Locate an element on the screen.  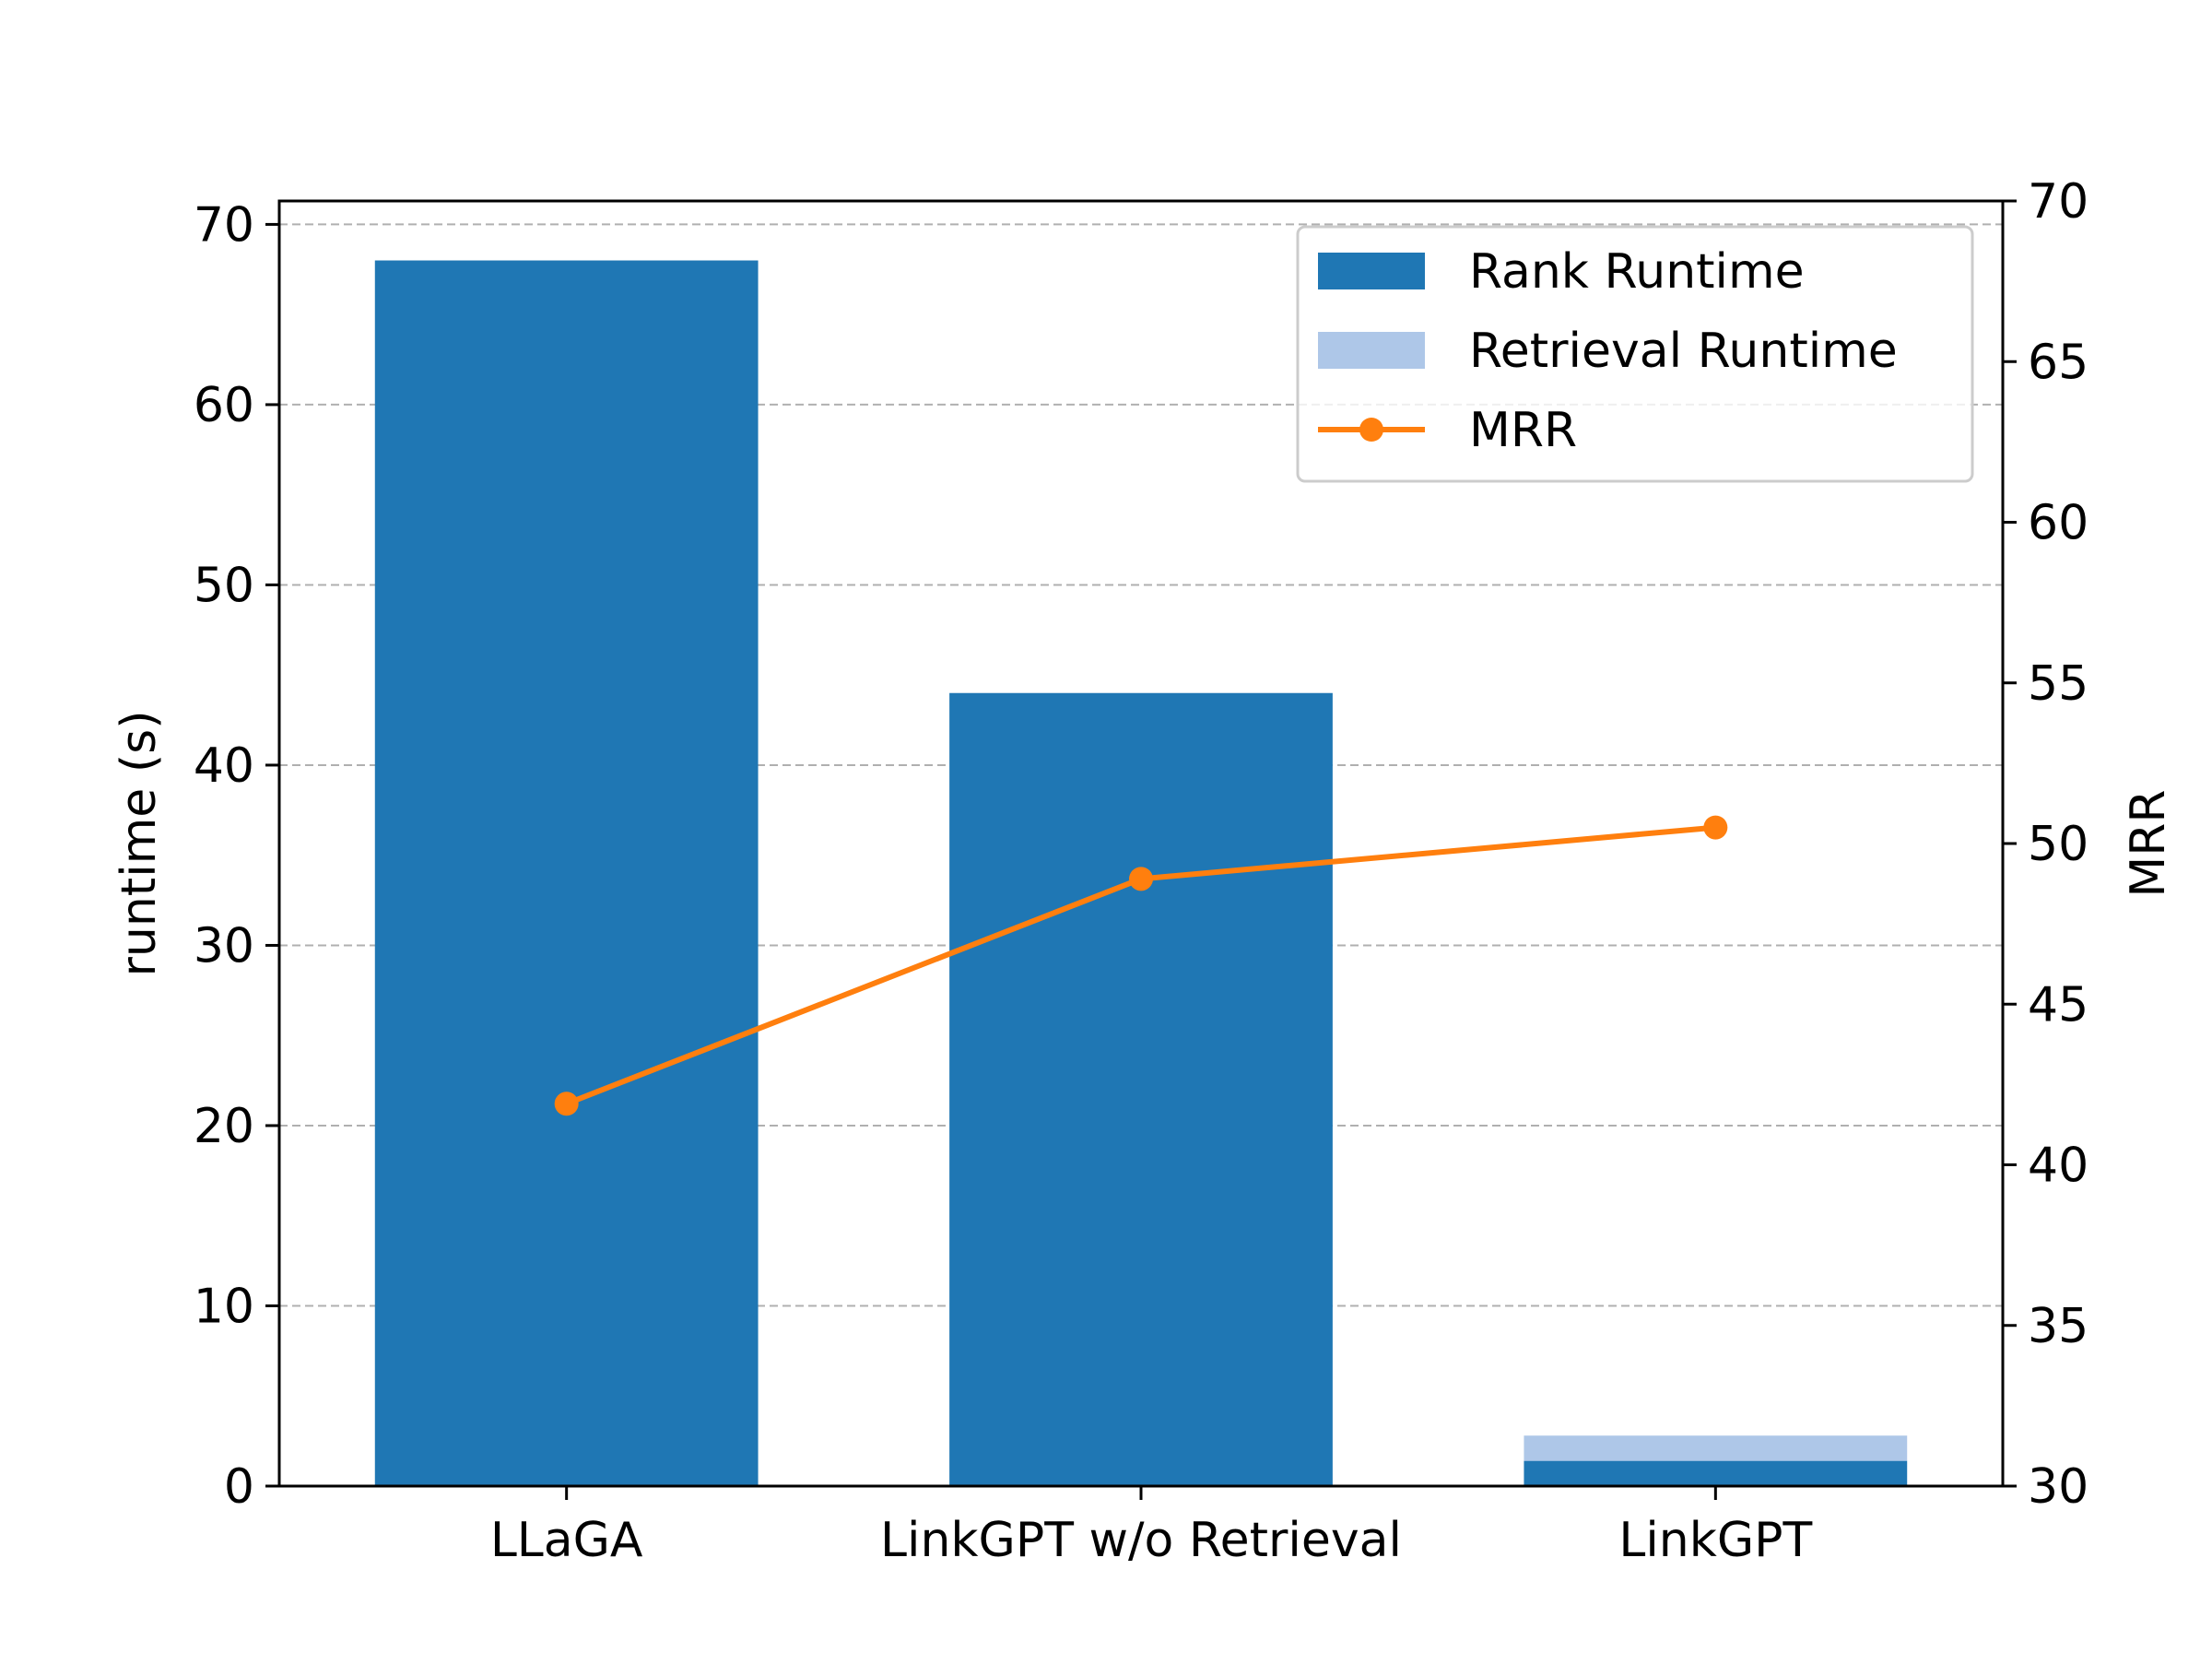
left-axis-title: runtime (s) is located at coordinates (139, 844).